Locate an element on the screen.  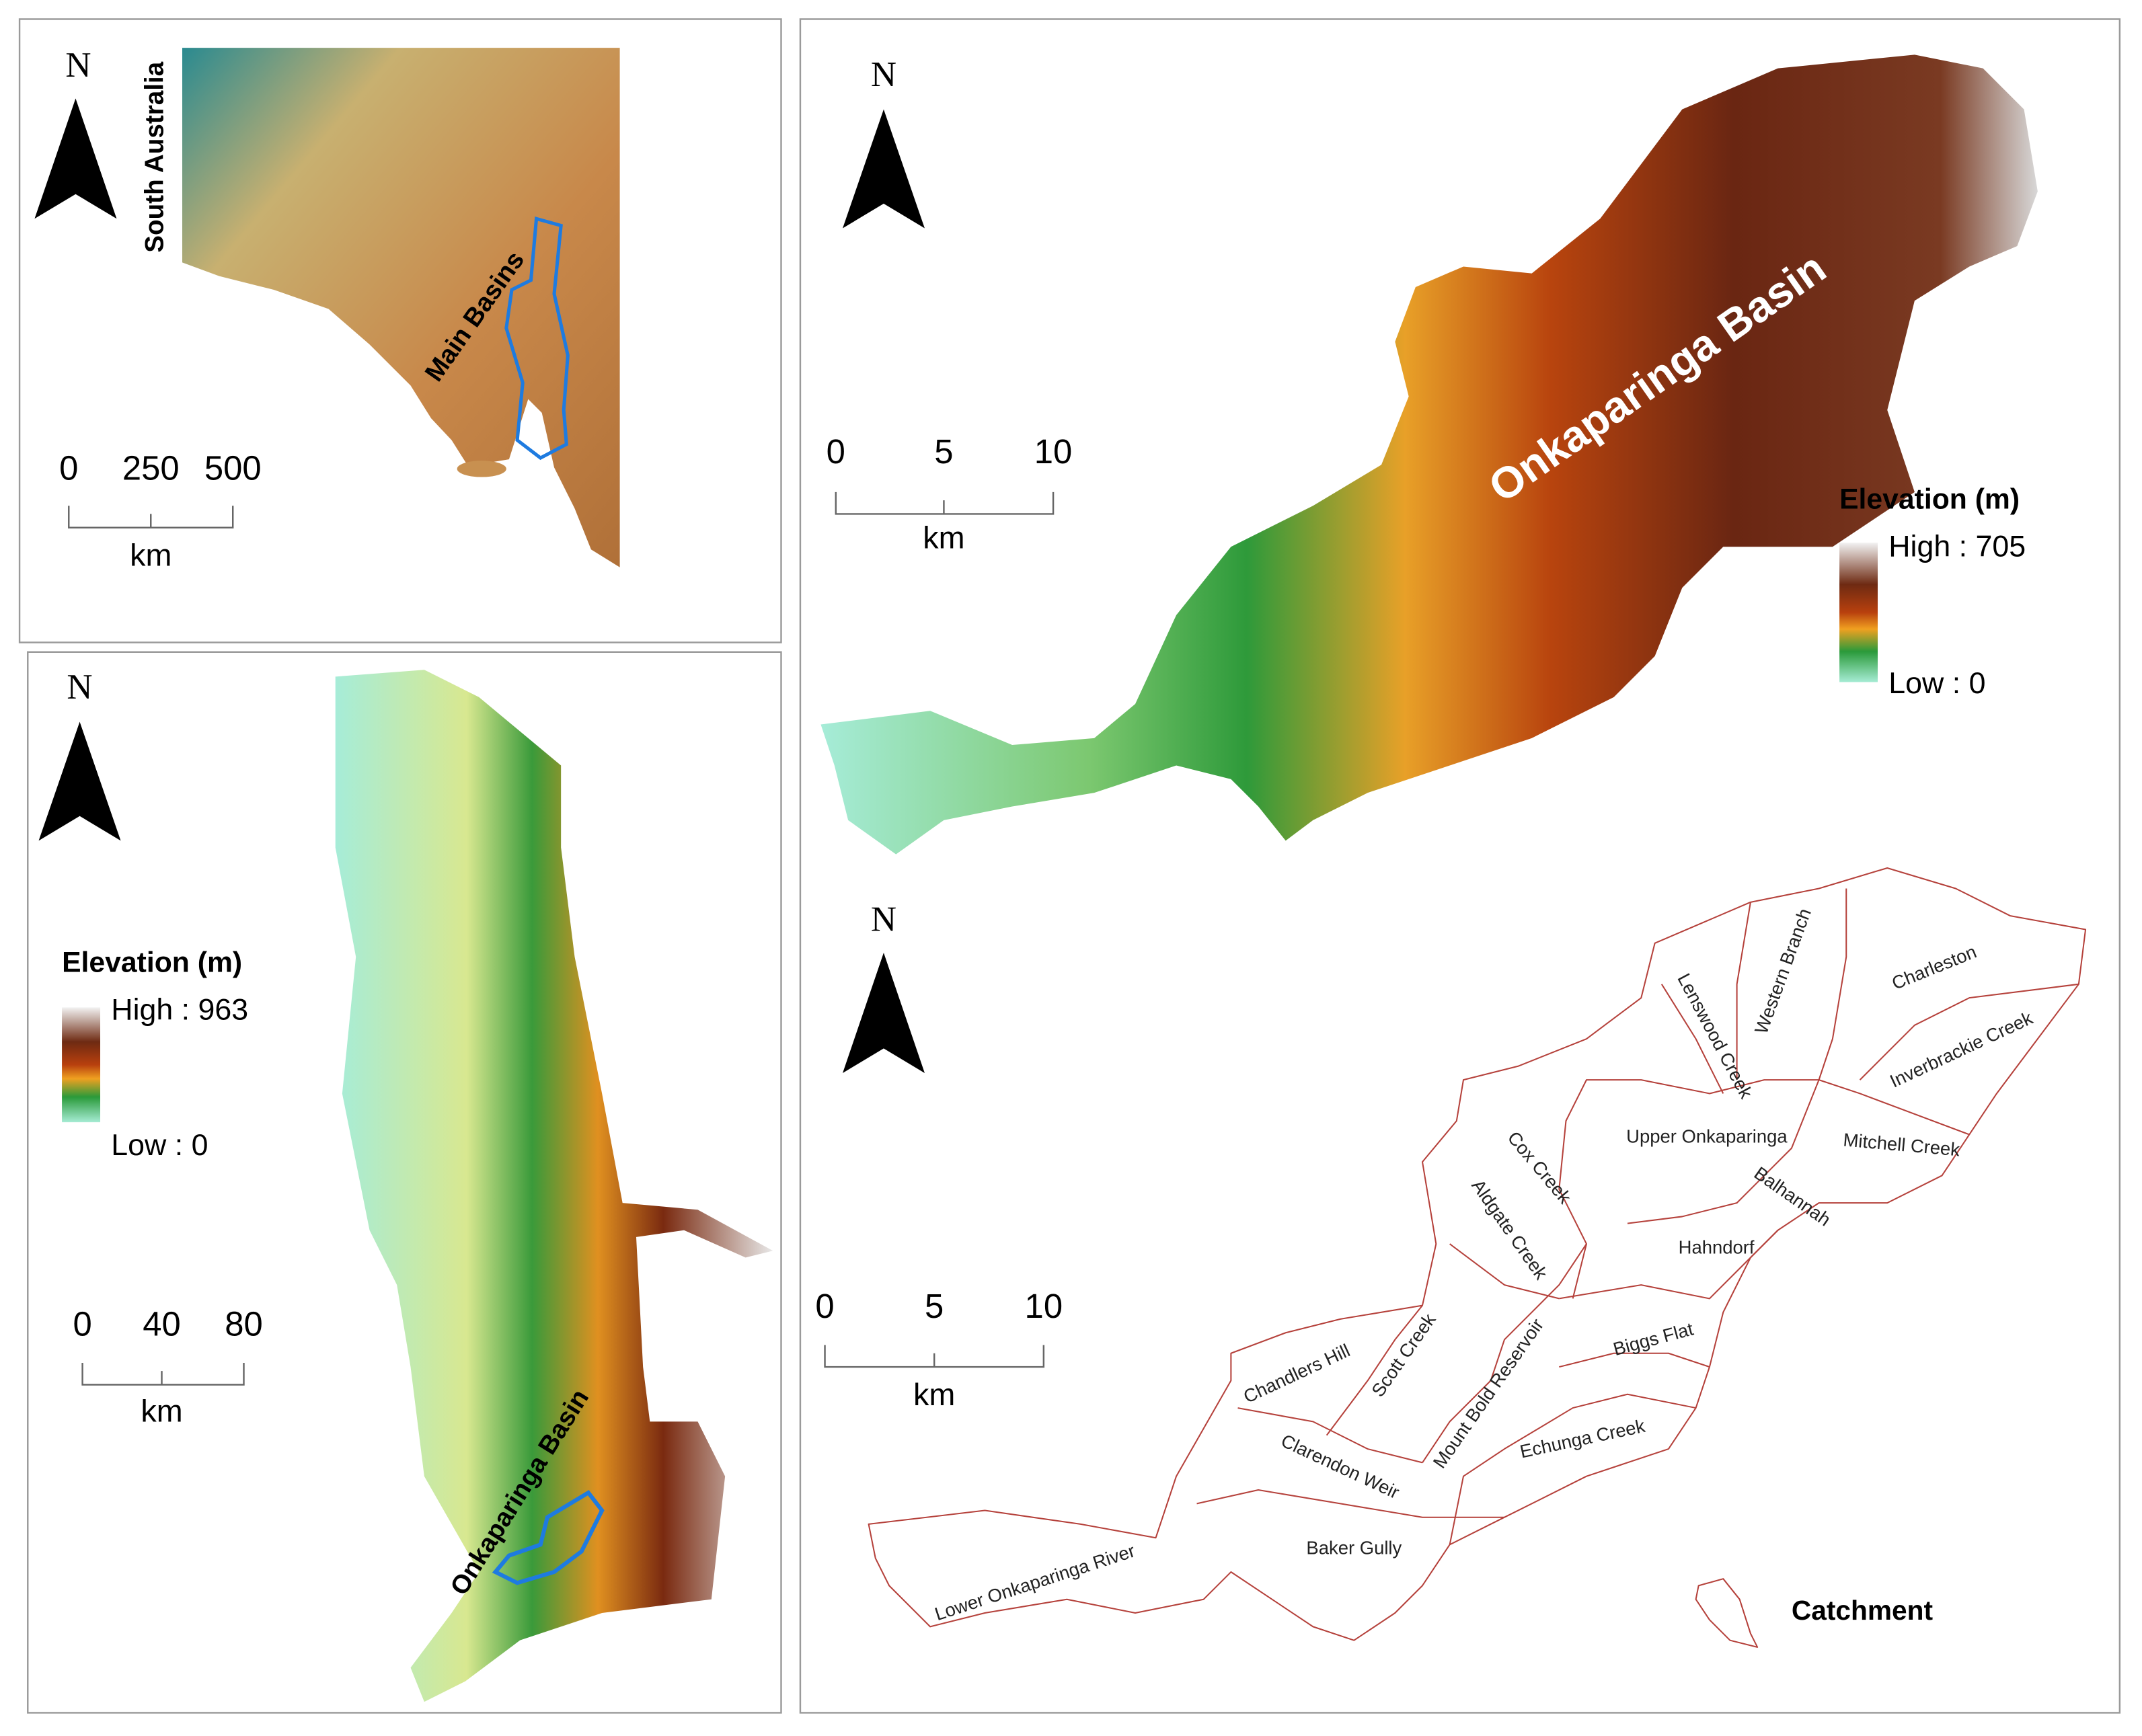
kangaroo-island is located at coordinates (482, 469).